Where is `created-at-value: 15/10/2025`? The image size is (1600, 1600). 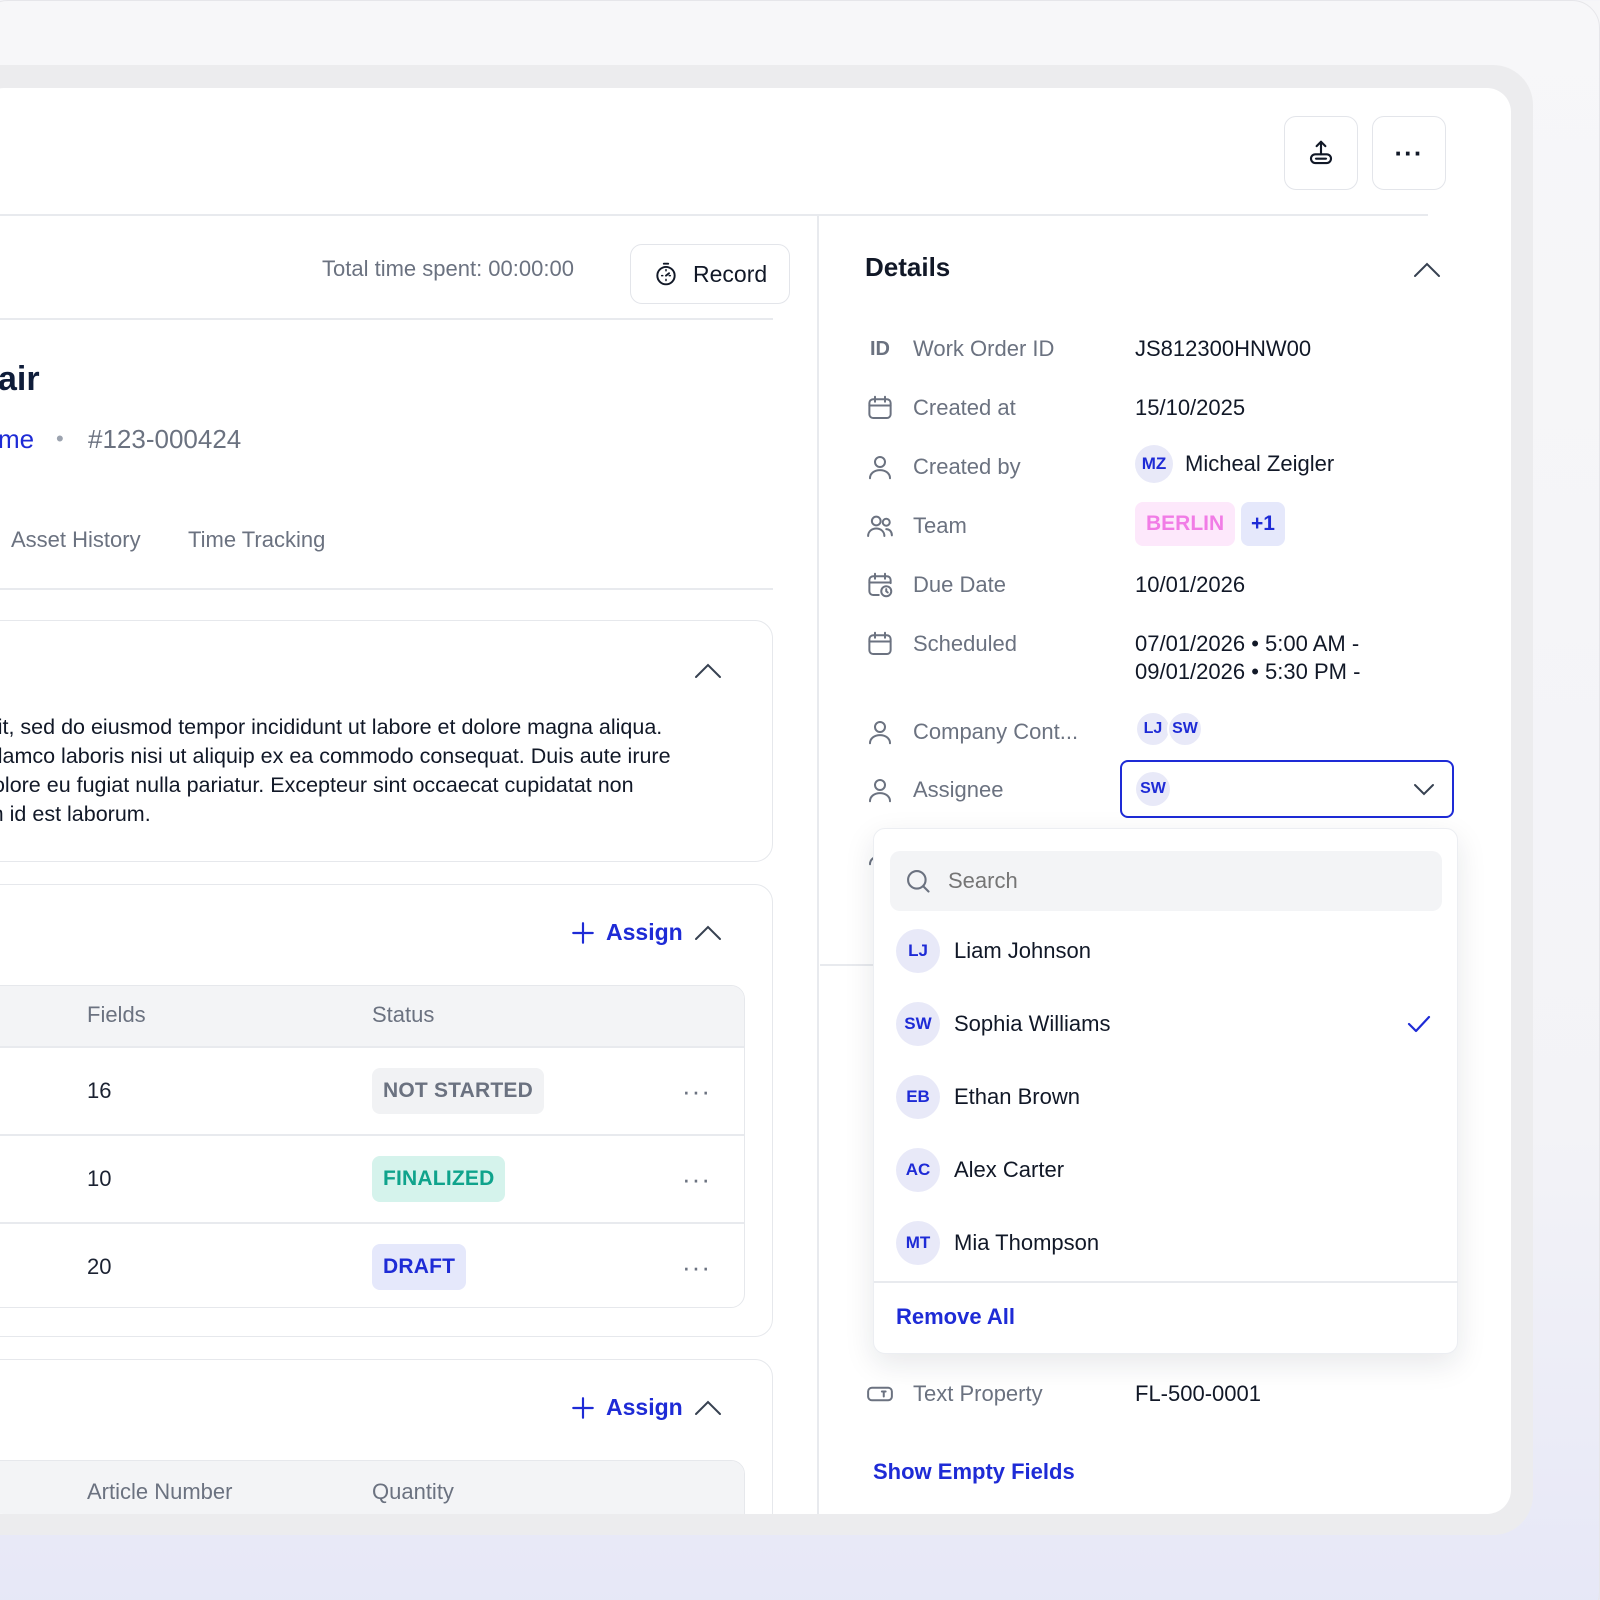
created-at-value: 15/10/2025 is located at coordinates (1190, 407).